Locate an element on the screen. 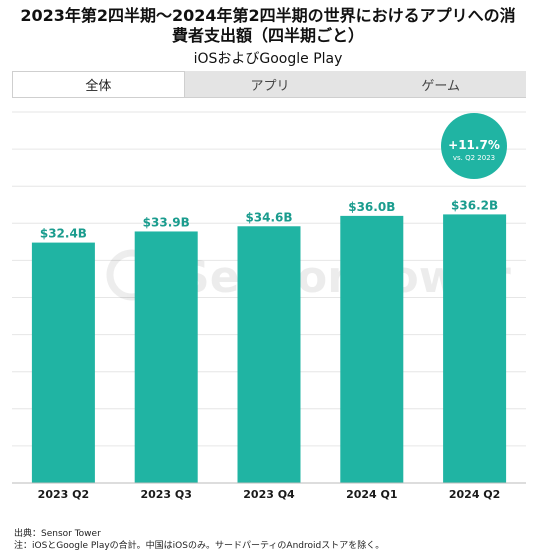 The image size is (536, 554). x-tick-label: 2024 Q1 is located at coordinates (371, 494).